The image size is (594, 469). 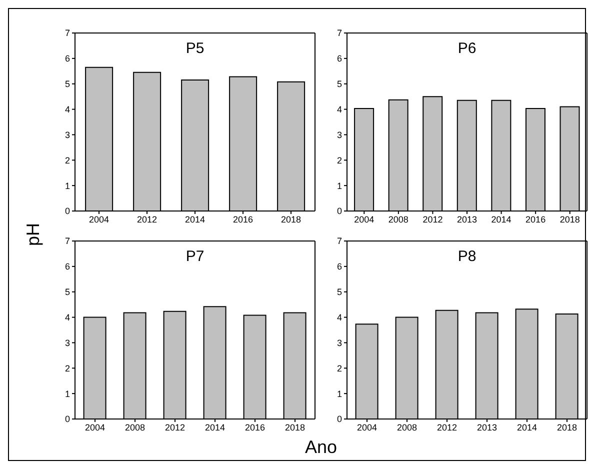 I want to click on text: P5, so click(x=195, y=48).